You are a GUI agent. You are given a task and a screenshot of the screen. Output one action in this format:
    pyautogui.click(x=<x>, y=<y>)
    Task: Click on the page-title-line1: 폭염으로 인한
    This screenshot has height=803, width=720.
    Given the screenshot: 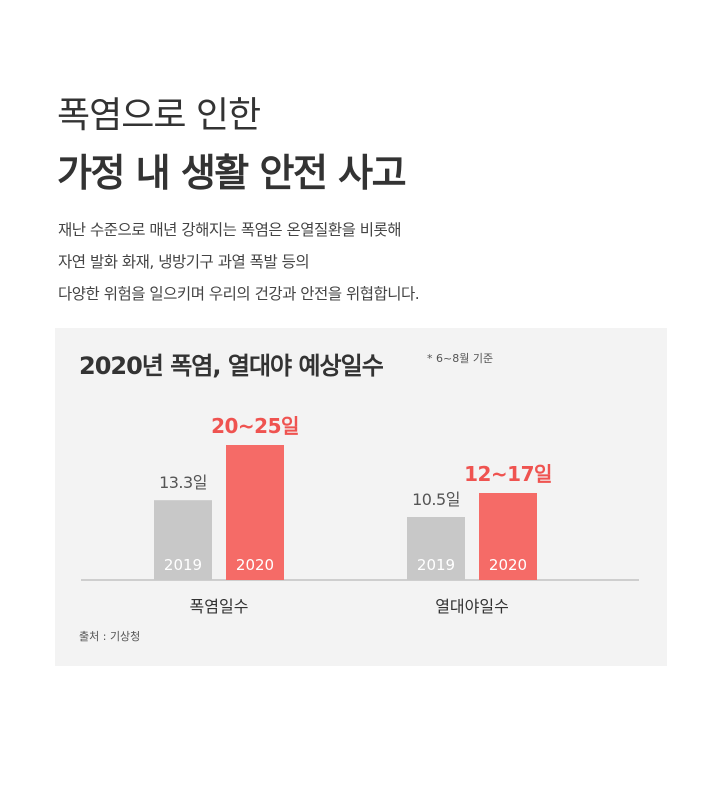 What is the action you would take?
    pyautogui.click(x=159, y=115)
    